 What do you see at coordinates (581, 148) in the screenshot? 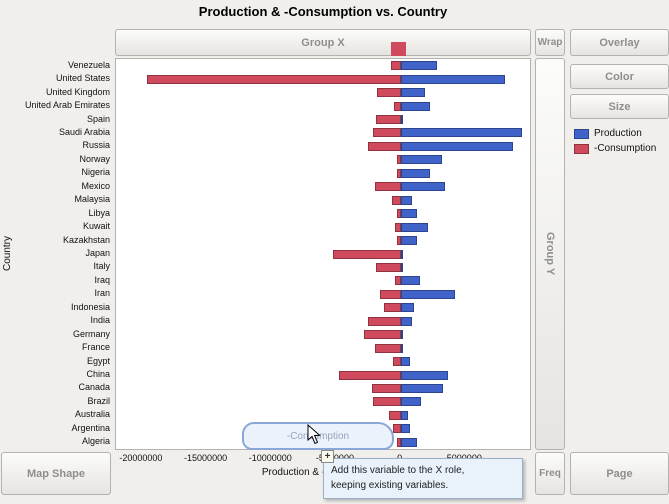
I see `legend-swatch` at bounding box center [581, 148].